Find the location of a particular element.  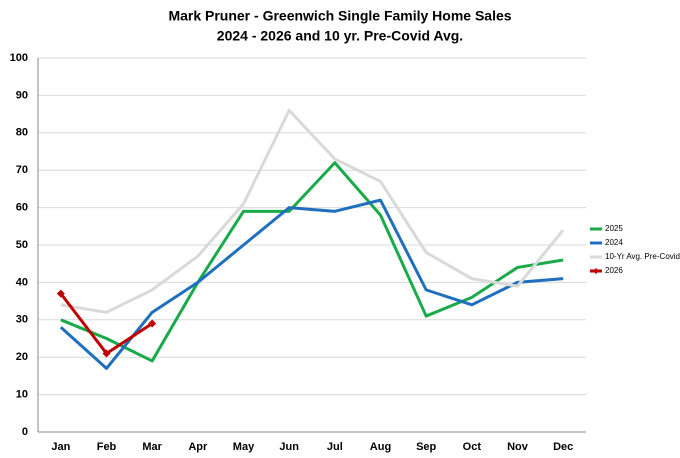

x-tick-label: Aug is located at coordinates (380, 447).